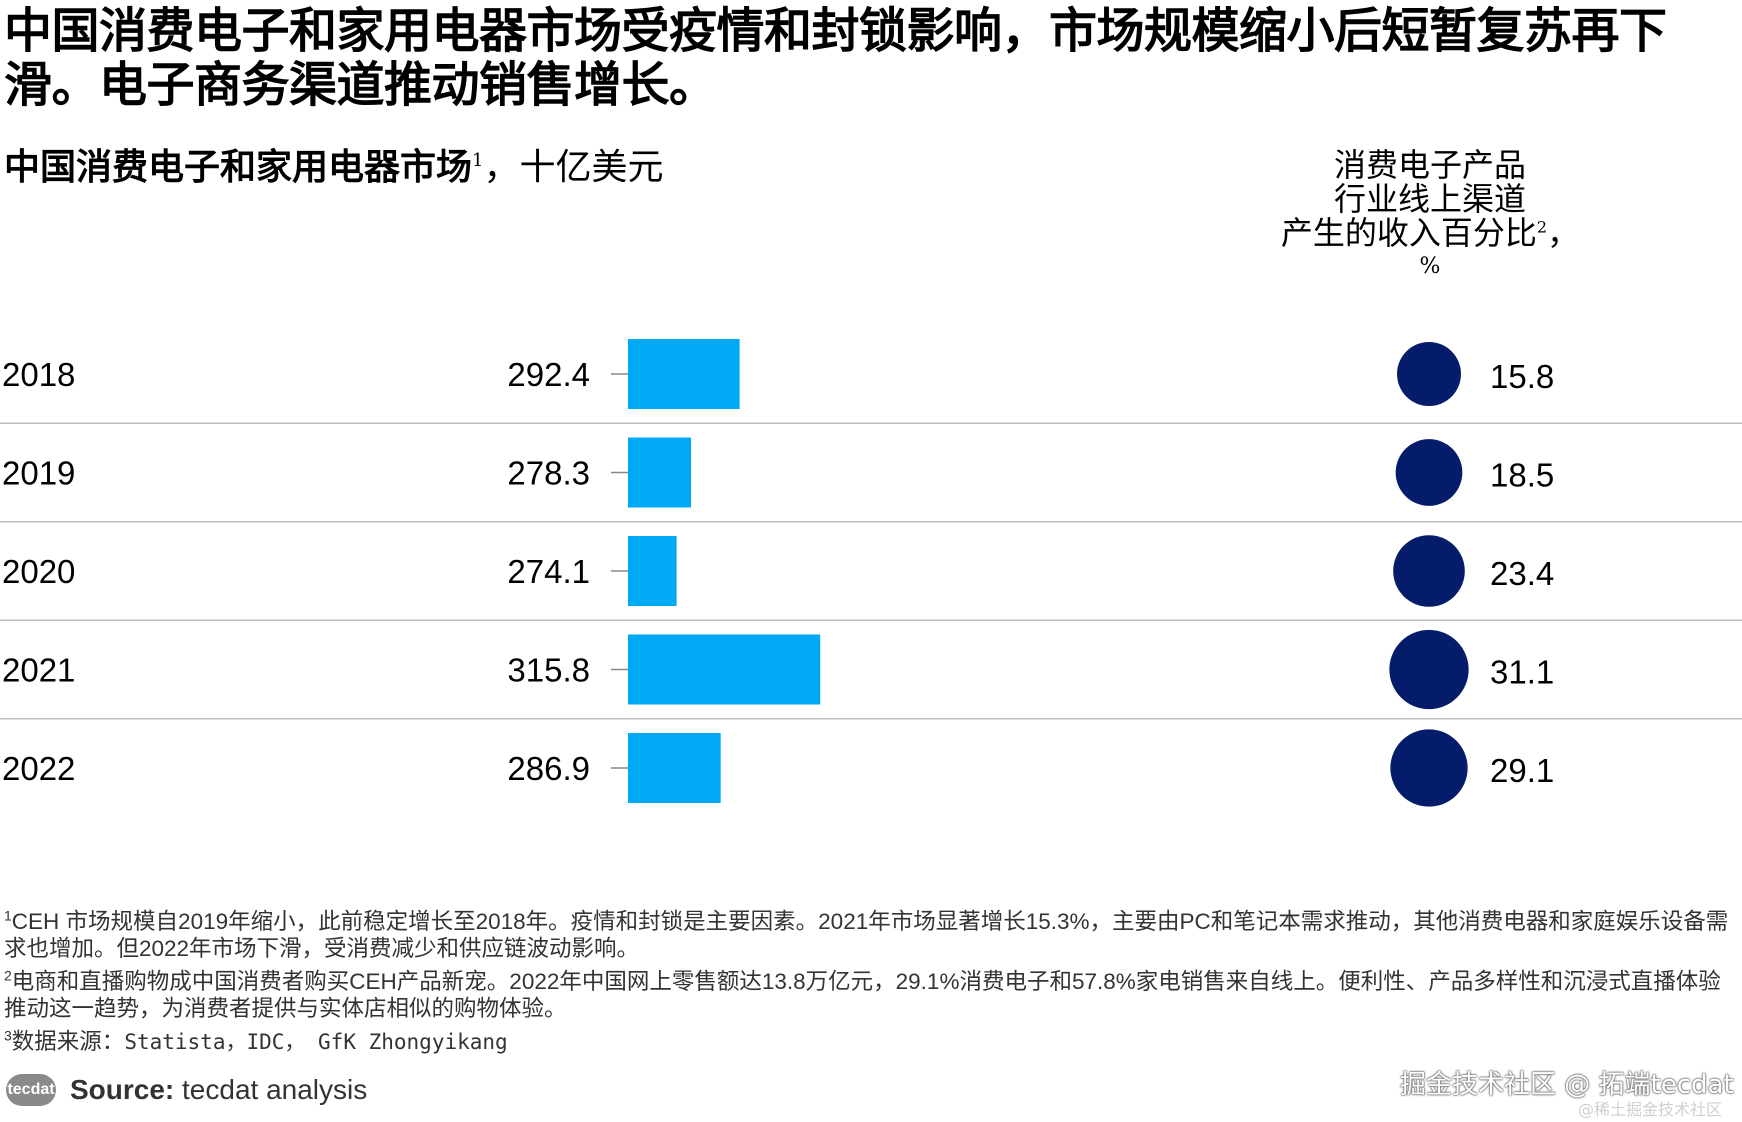 The image size is (1742, 1122). I want to click on watermark-small: @稀土掘金技术社区, so click(1650, 1109).